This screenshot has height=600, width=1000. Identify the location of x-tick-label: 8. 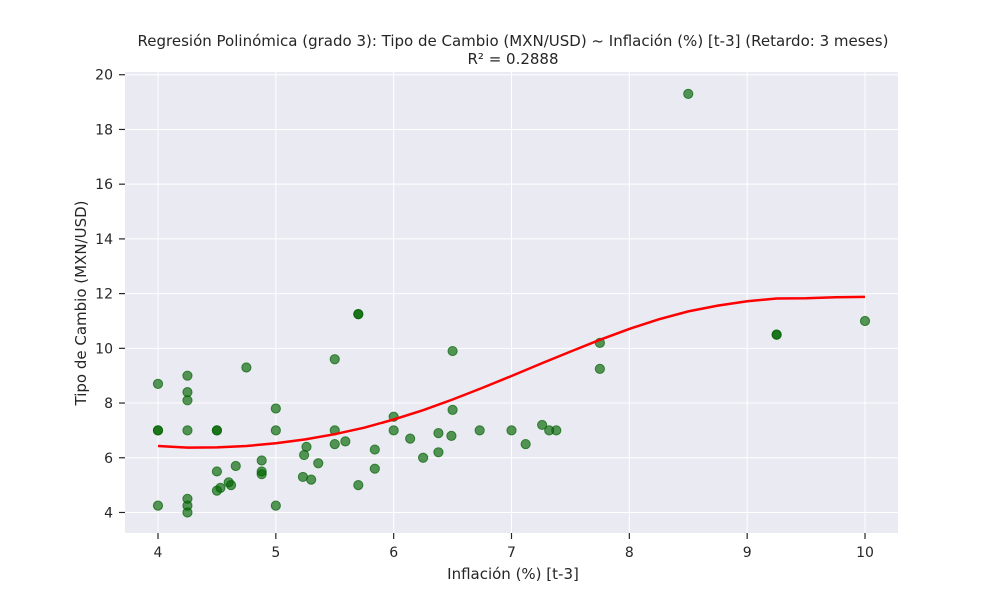
(629, 553).